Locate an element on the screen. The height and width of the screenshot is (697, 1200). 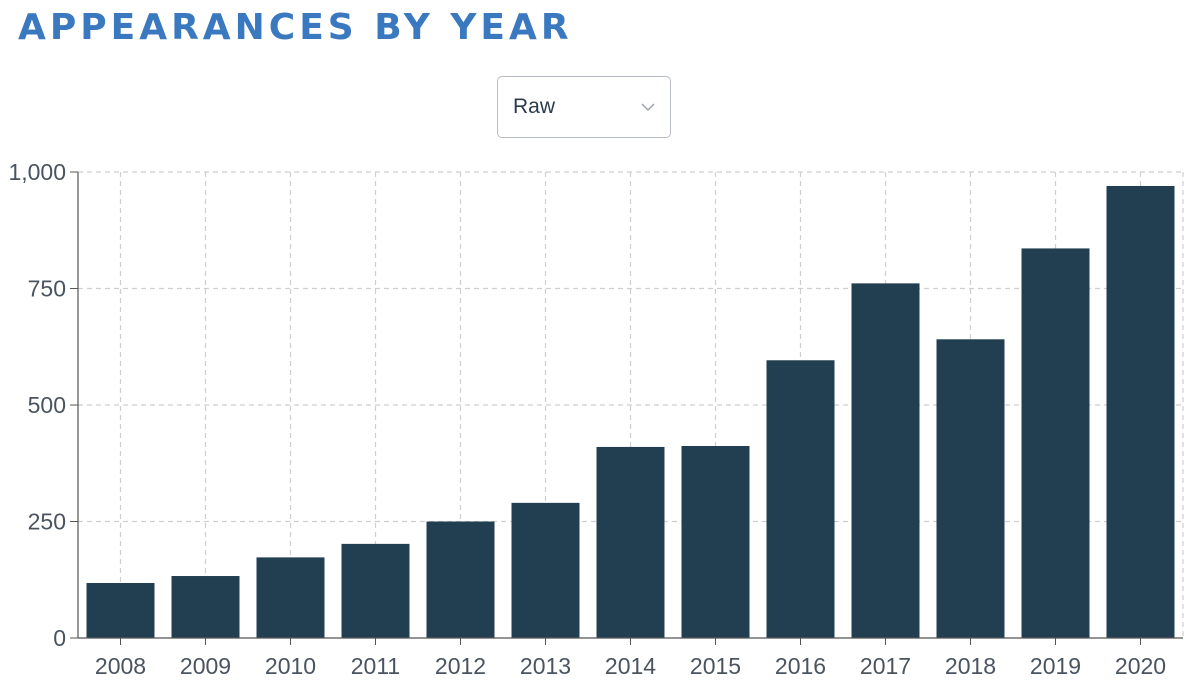
x-tick-label: 2012 is located at coordinates (460, 666).